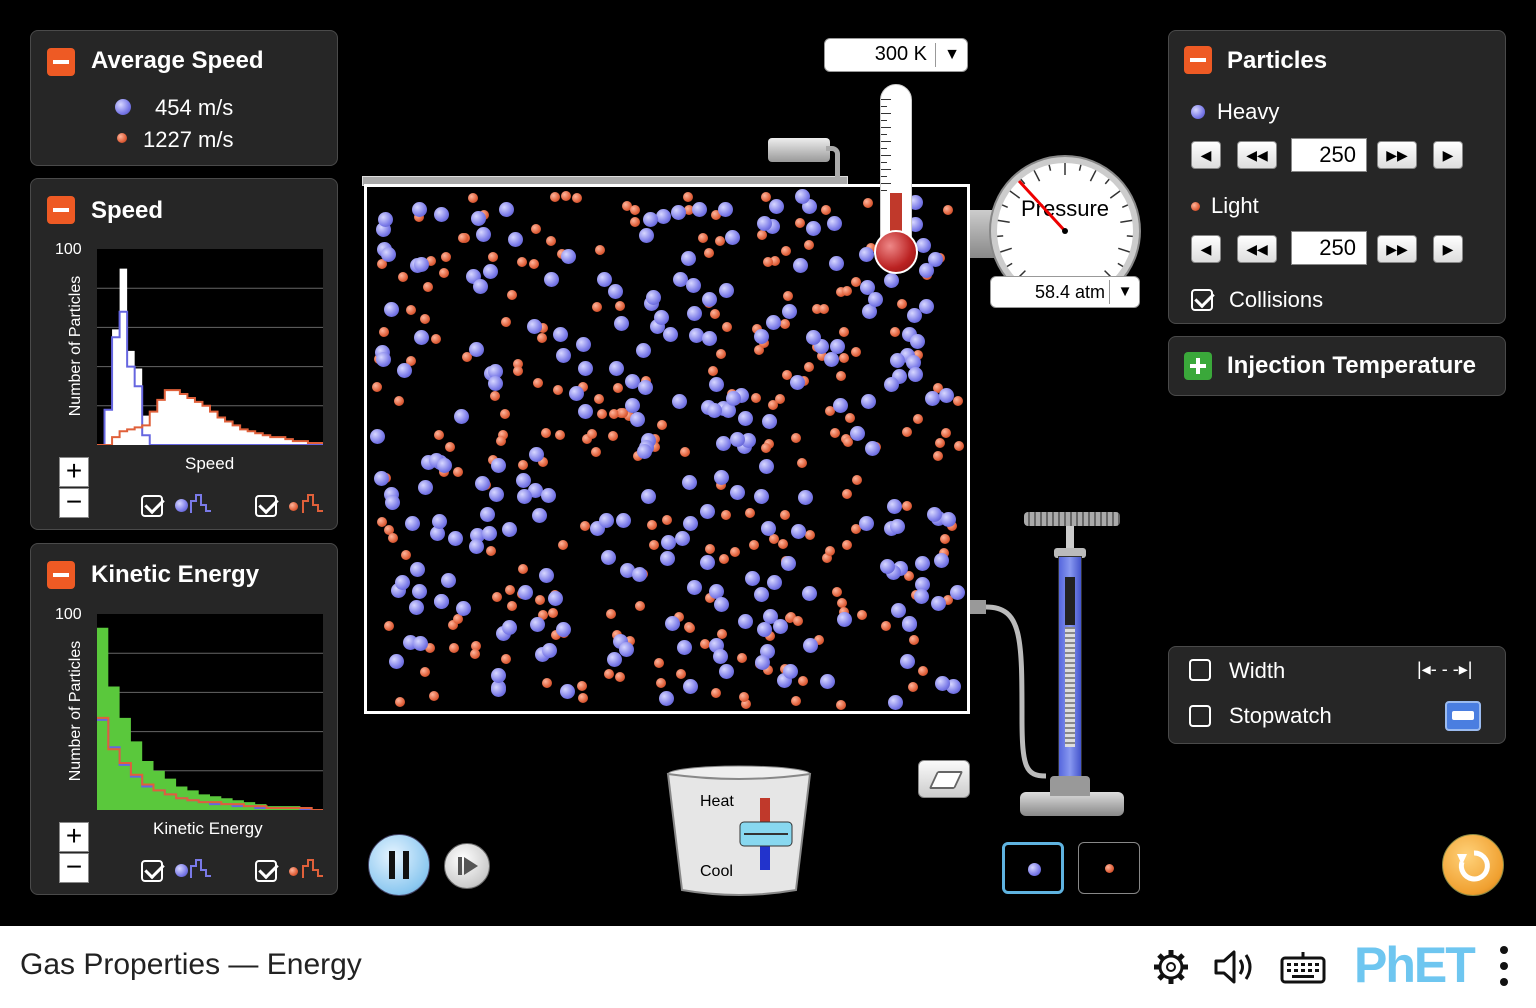 The image size is (1536, 1008). I want to click on lid-handle, so click(799, 150).